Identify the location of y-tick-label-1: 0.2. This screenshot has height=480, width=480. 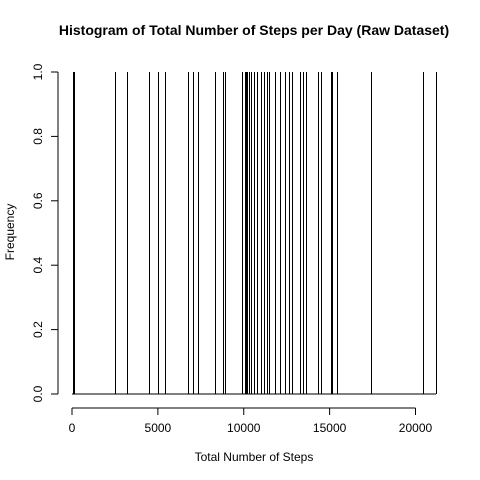
(38, 329).